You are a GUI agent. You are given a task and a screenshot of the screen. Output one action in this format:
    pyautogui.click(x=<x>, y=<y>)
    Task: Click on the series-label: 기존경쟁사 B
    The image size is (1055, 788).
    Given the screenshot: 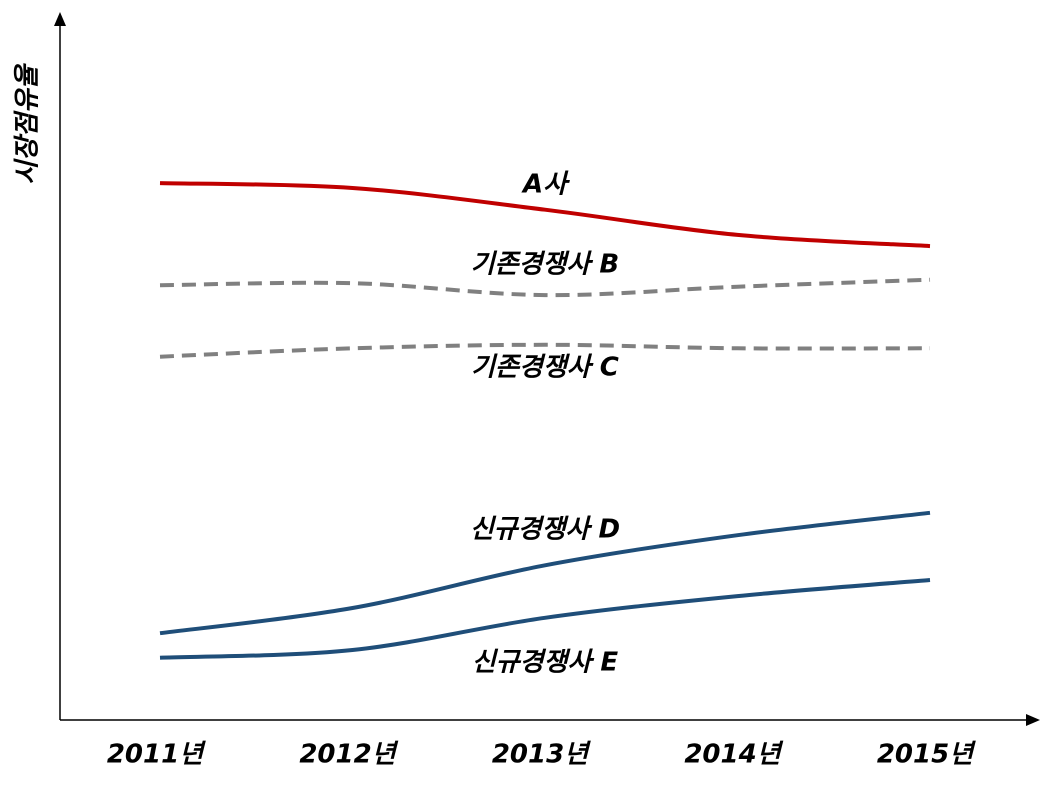 What is the action you would take?
    pyautogui.click(x=545, y=265)
    